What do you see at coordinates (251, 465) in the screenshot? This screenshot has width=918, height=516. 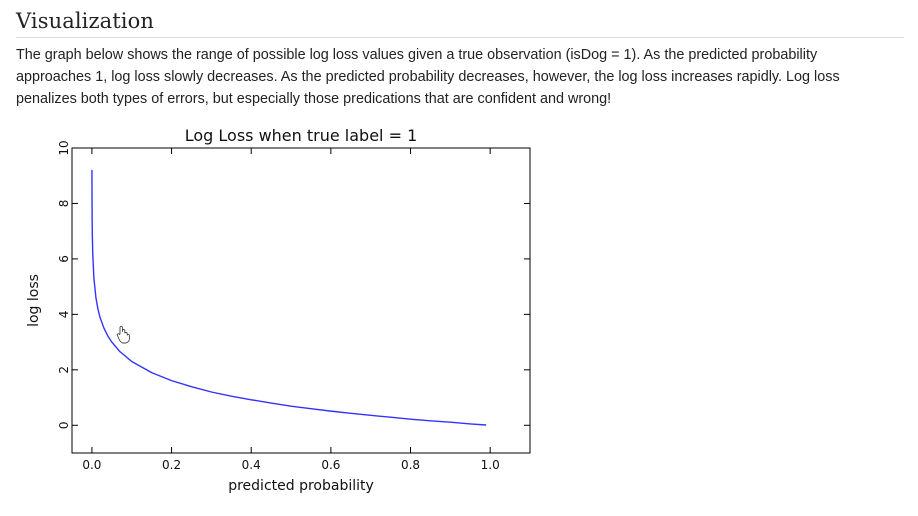 I see `x-tick-label: 0.4` at bounding box center [251, 465].